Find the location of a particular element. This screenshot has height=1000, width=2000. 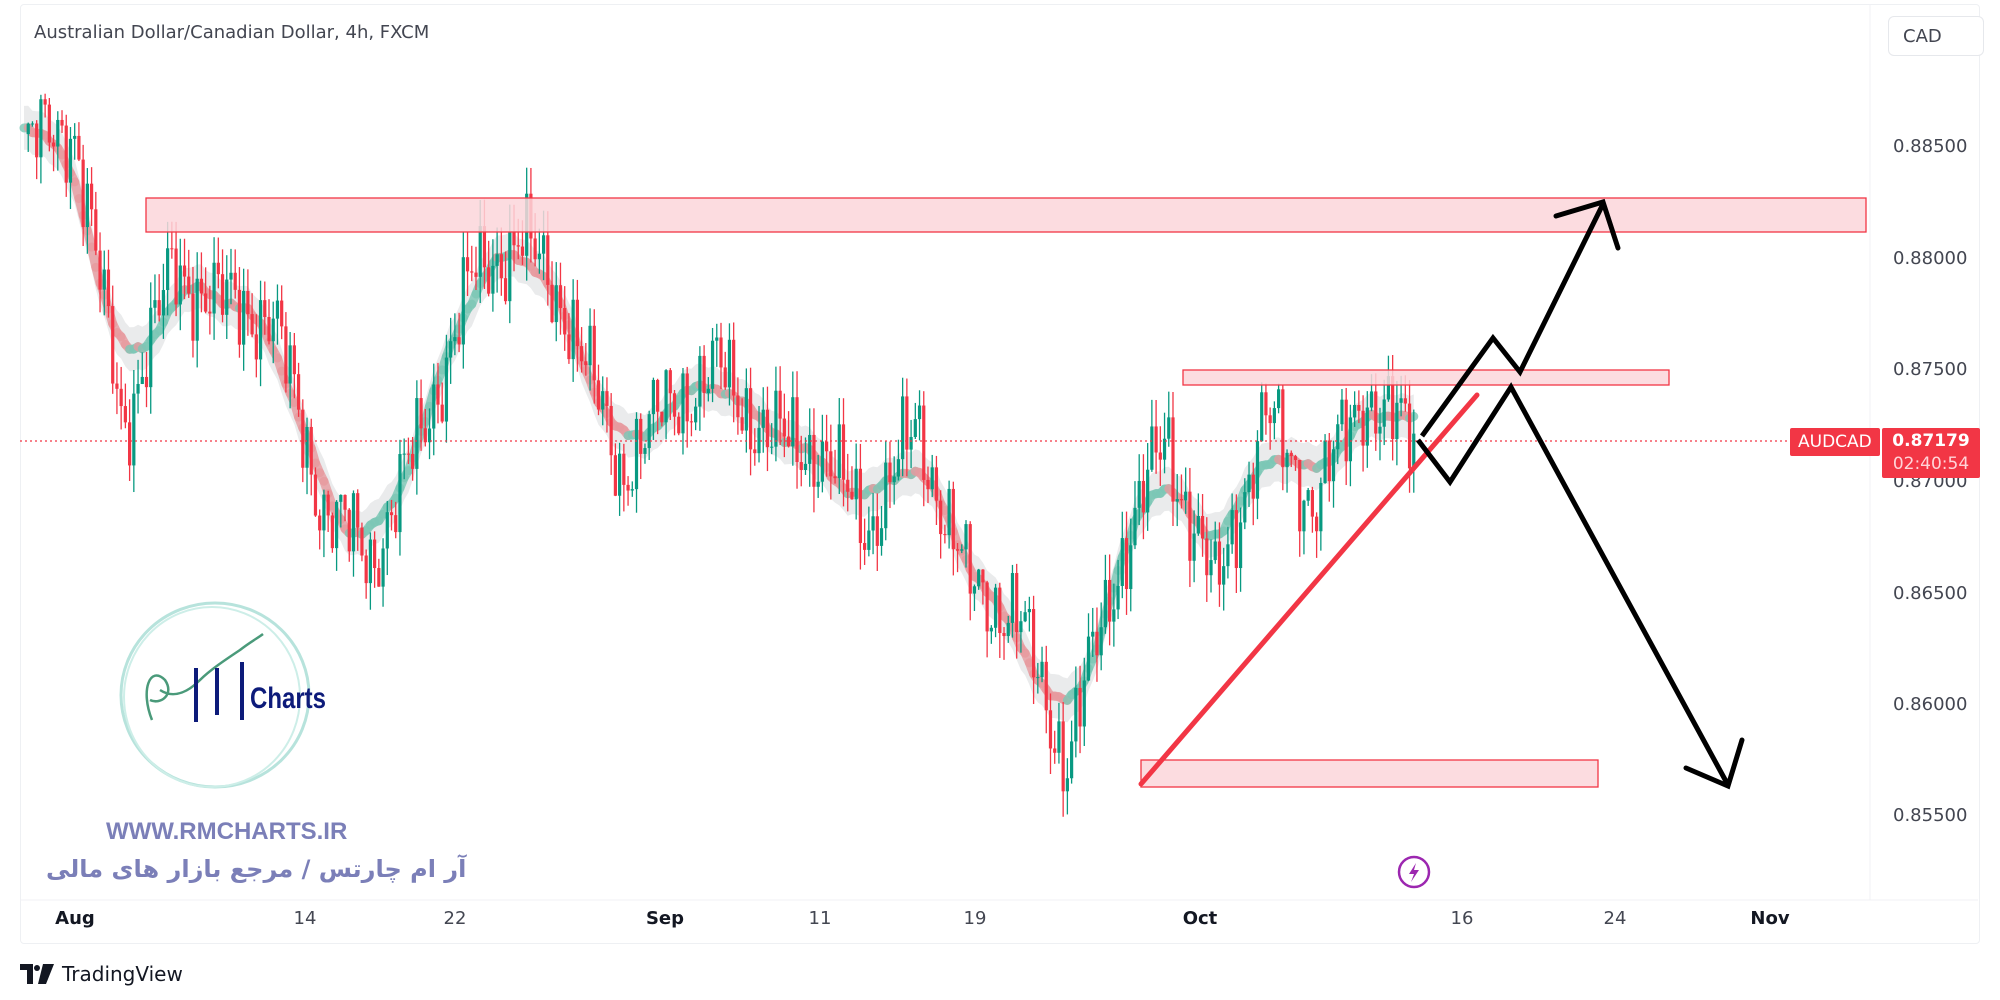

time-axis-label: Oct is located at coordinates (1200, 918).